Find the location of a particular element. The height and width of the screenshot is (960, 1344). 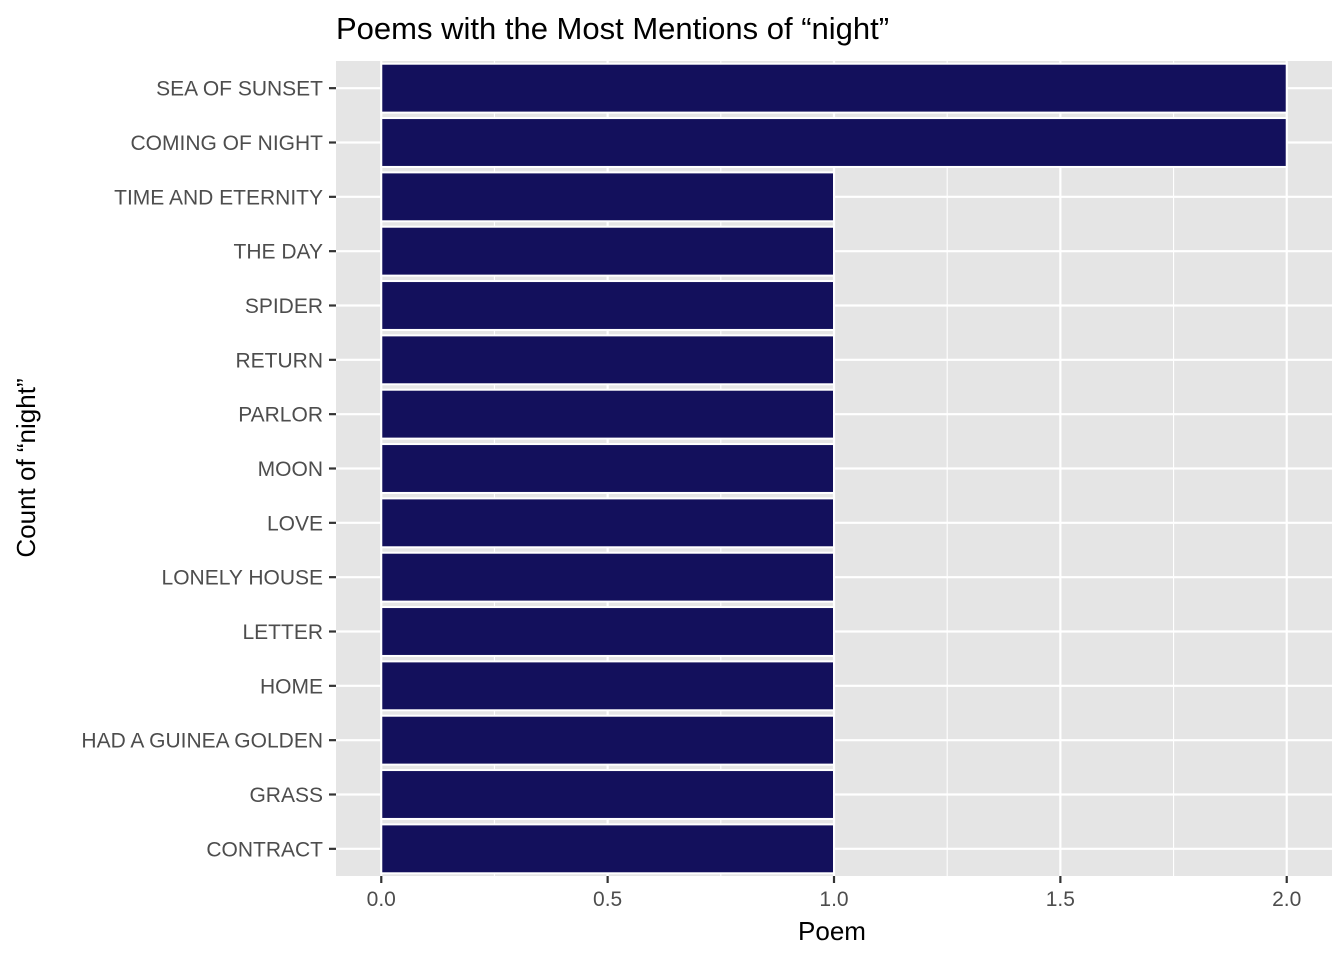

x-tick-label: 2.0 is located at coordinates (1286, 899).